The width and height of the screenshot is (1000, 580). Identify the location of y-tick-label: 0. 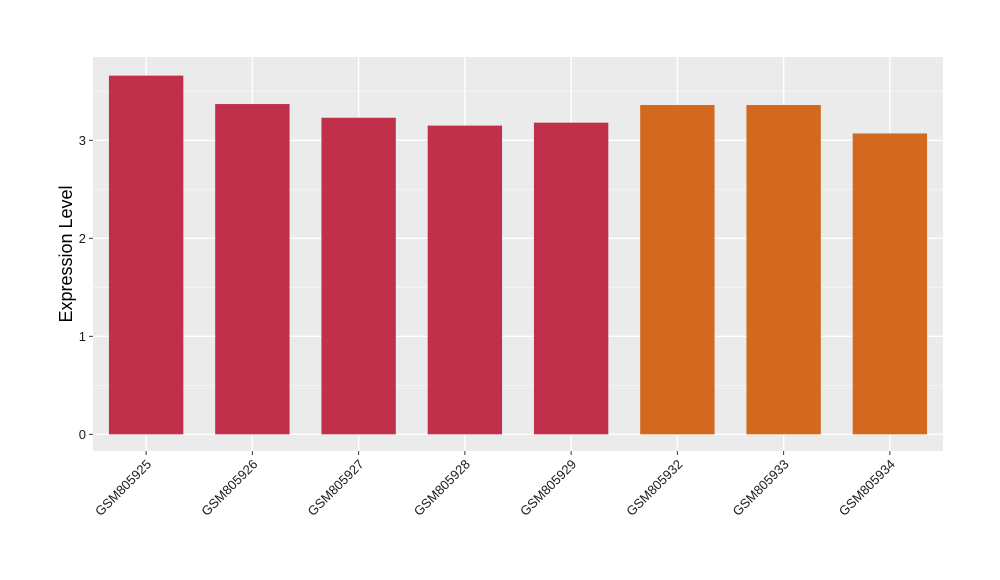
(82, 434).